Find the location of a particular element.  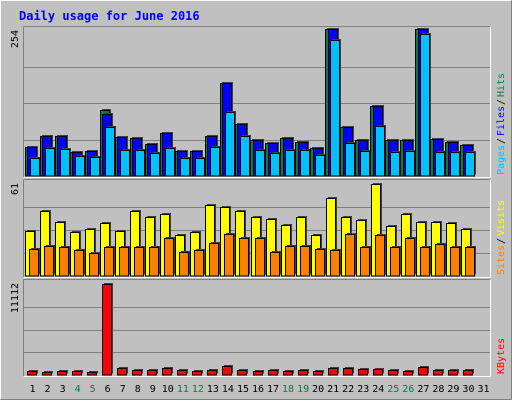

legend-entry-visits: Visits is located at coordinates (501, 218).